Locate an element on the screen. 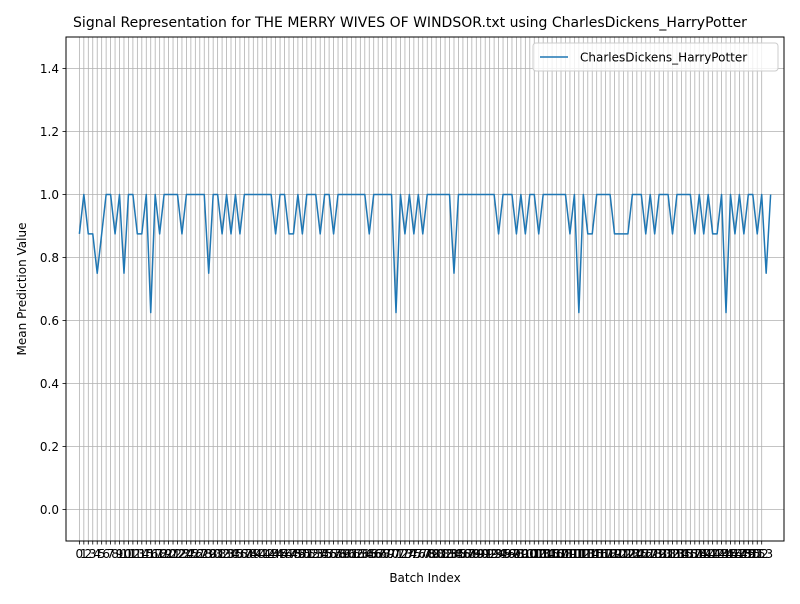  x-tick-label: 72 is located at coordinates (400, 554).